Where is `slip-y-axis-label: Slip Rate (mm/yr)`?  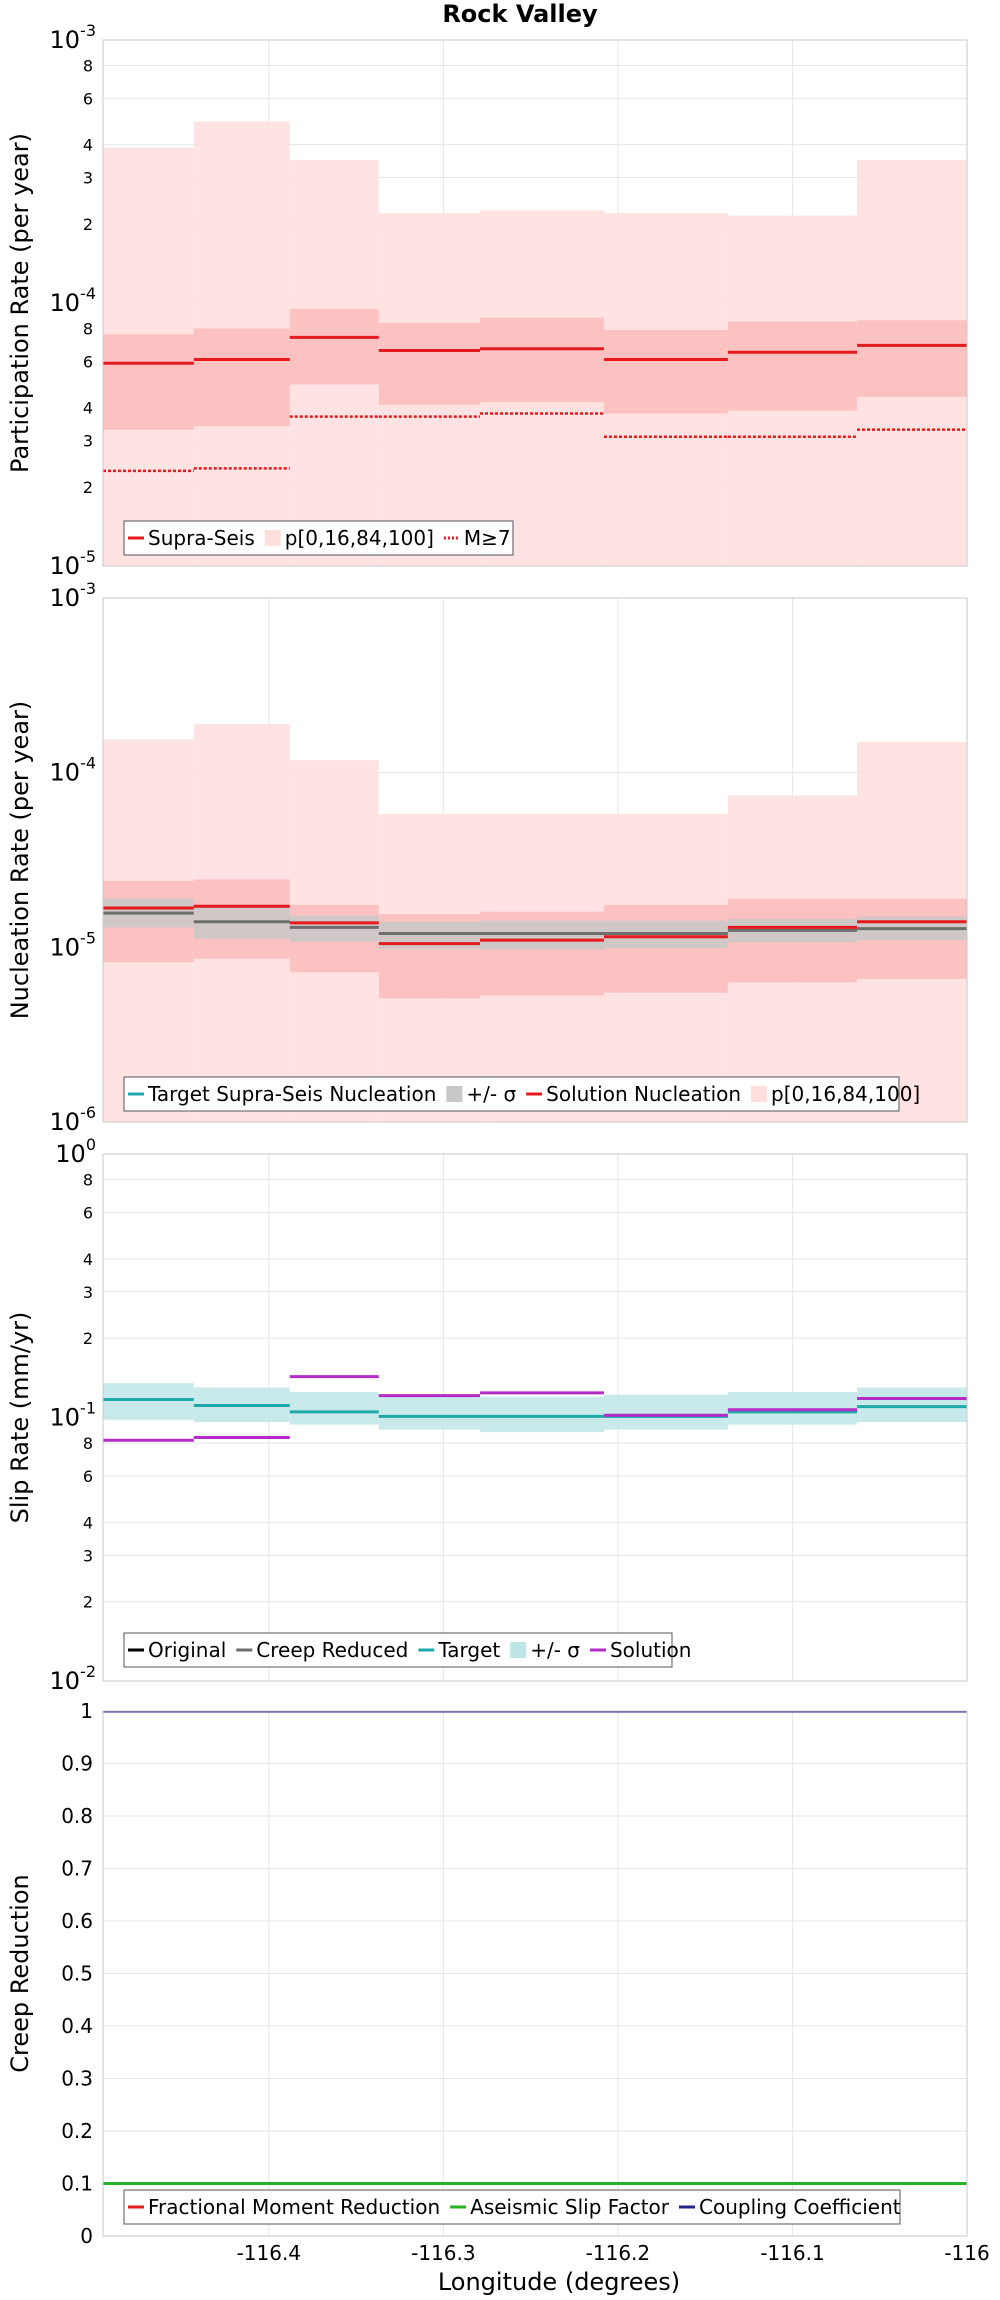
slip-y-axis-label: Slip Rate (mm/yr) is located at coordinates (20, 1418).